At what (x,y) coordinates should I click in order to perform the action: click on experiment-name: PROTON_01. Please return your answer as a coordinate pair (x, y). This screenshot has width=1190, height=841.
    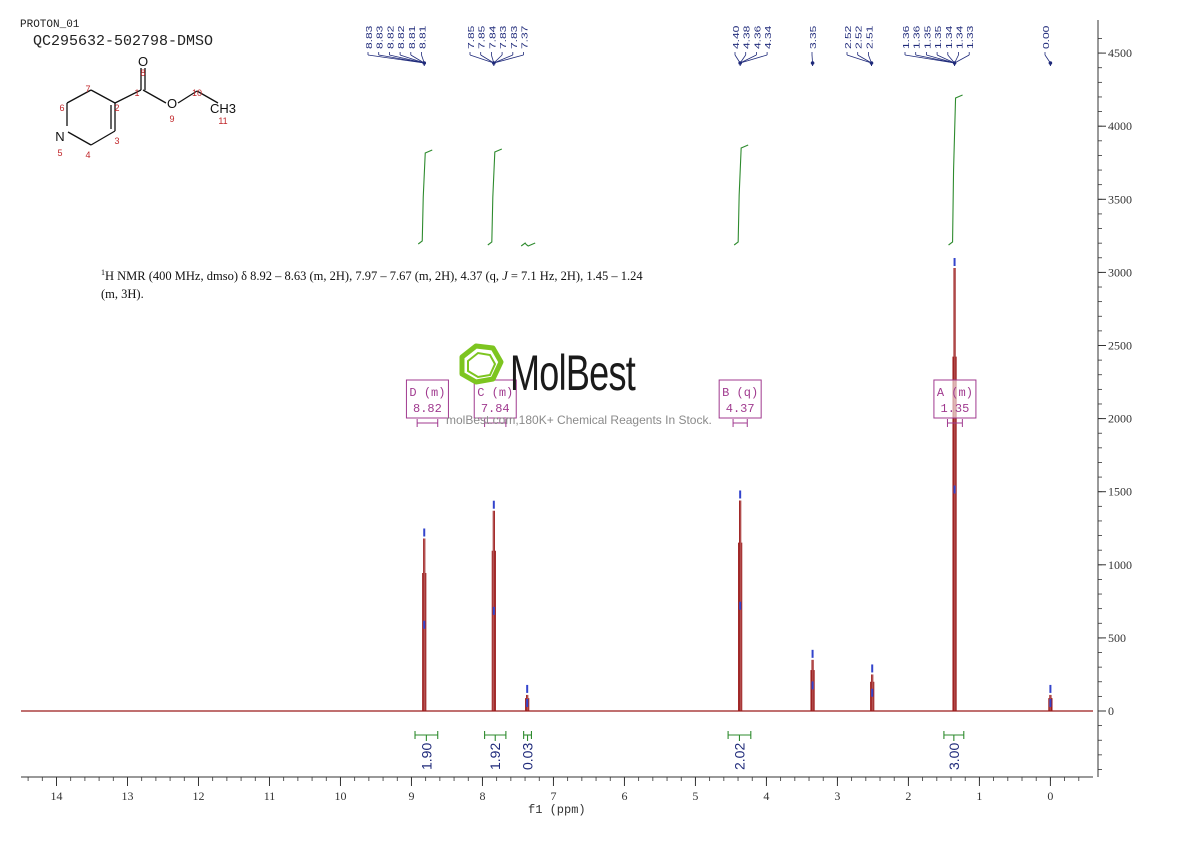
    Looking at the image, I should click on (50, 25).